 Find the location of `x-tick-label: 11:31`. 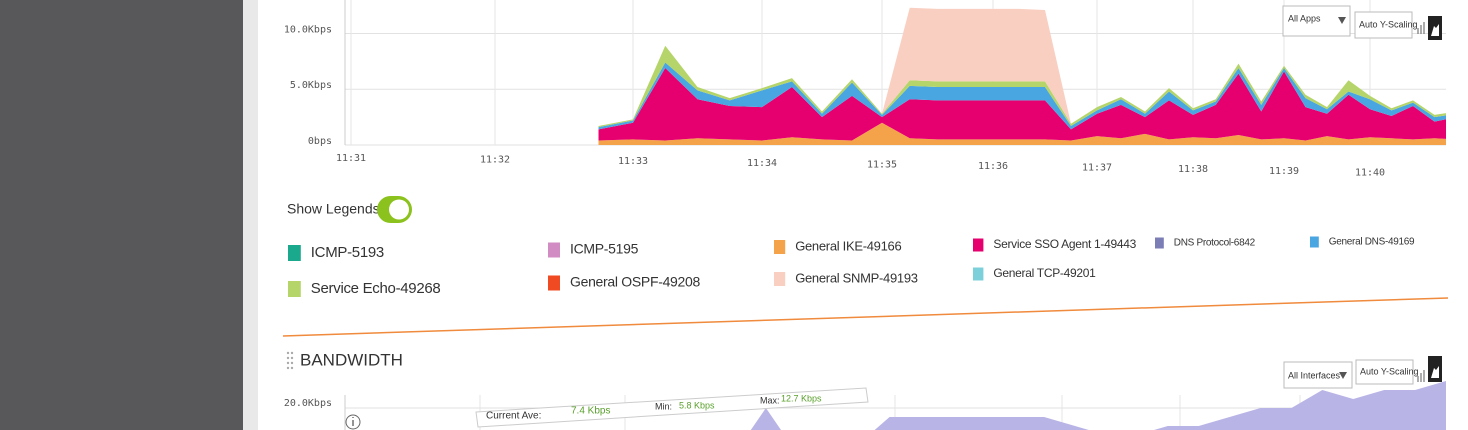

x-tick-label: 11:31 is located at coordinates (351, 158).